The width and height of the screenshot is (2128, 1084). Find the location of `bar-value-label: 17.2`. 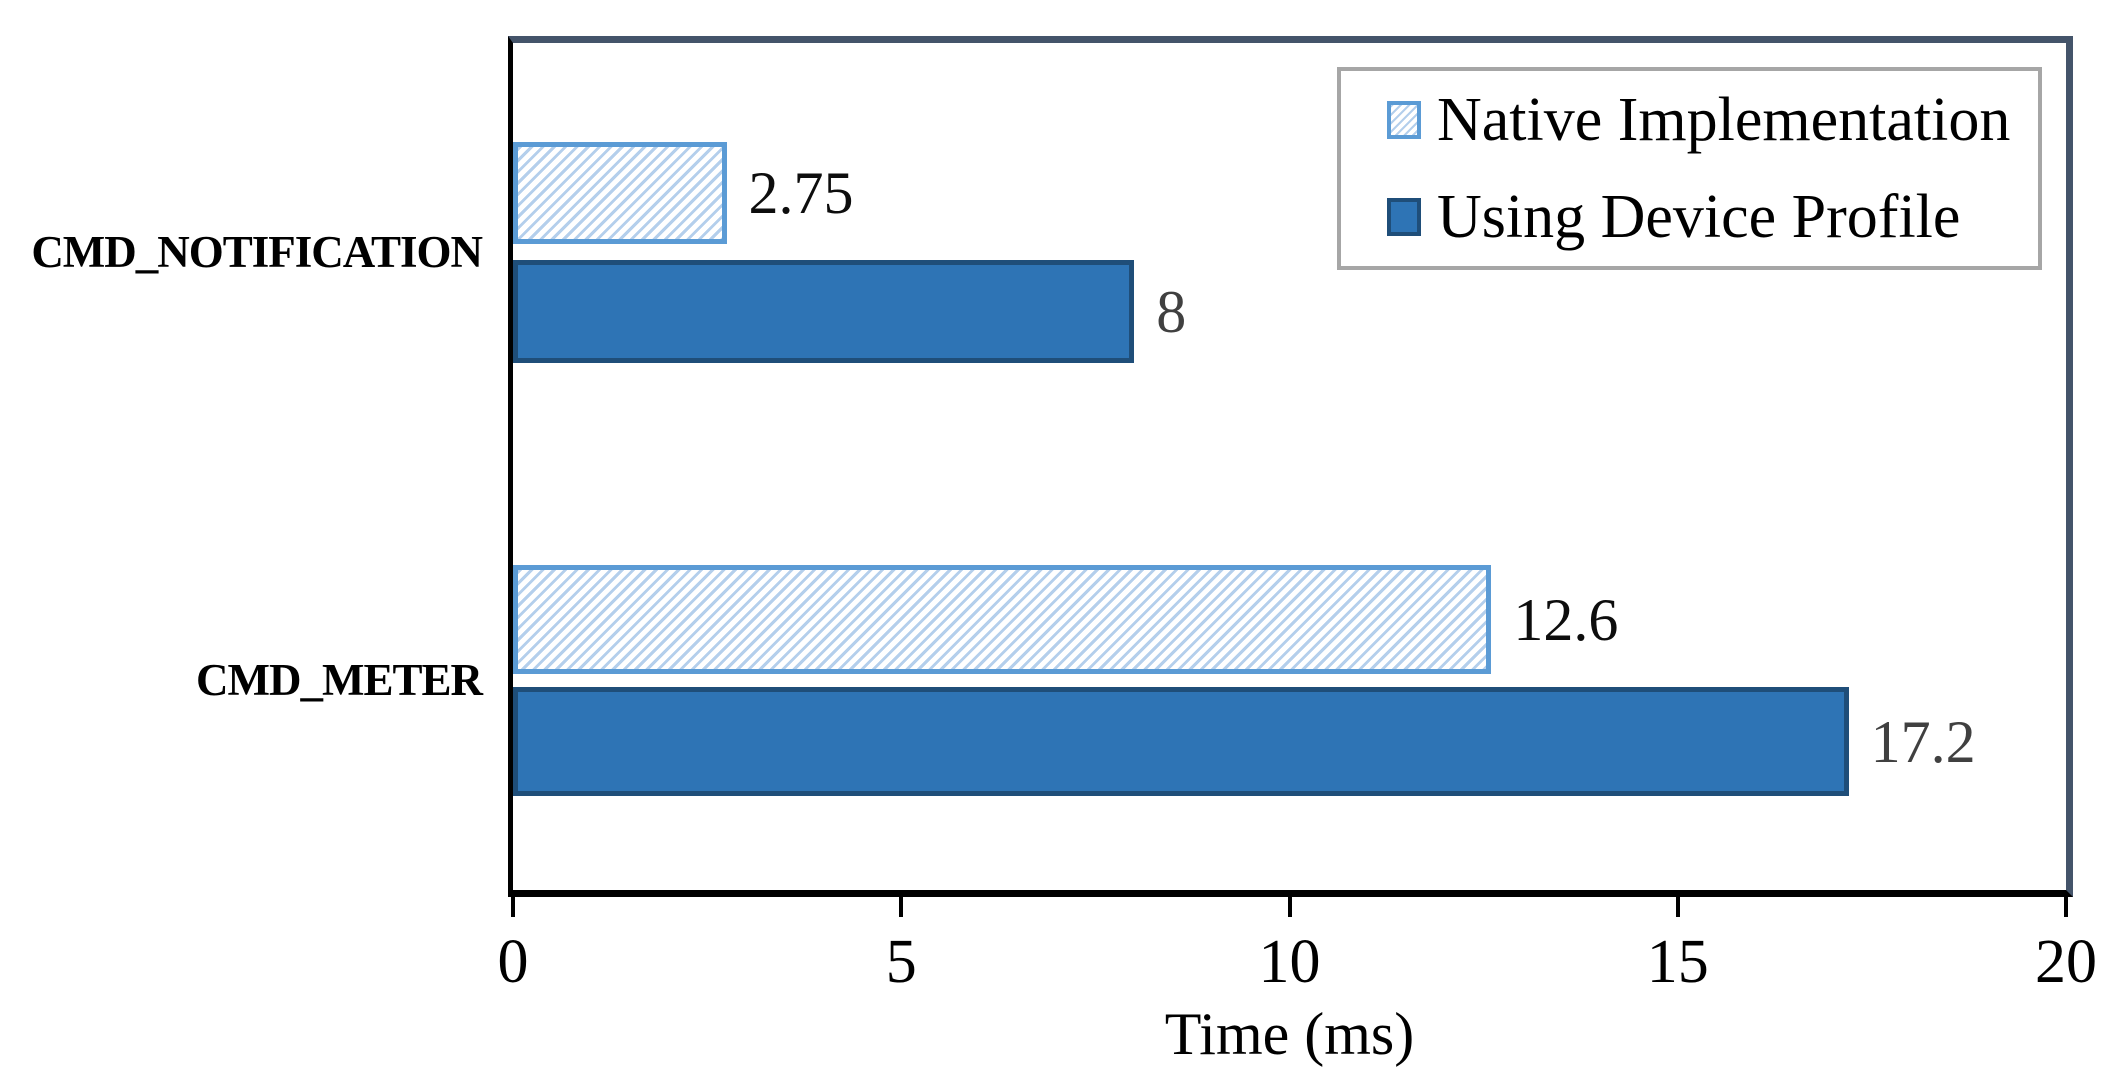

bar-value-label: 17.2 is located at coordinates (1923, 741).